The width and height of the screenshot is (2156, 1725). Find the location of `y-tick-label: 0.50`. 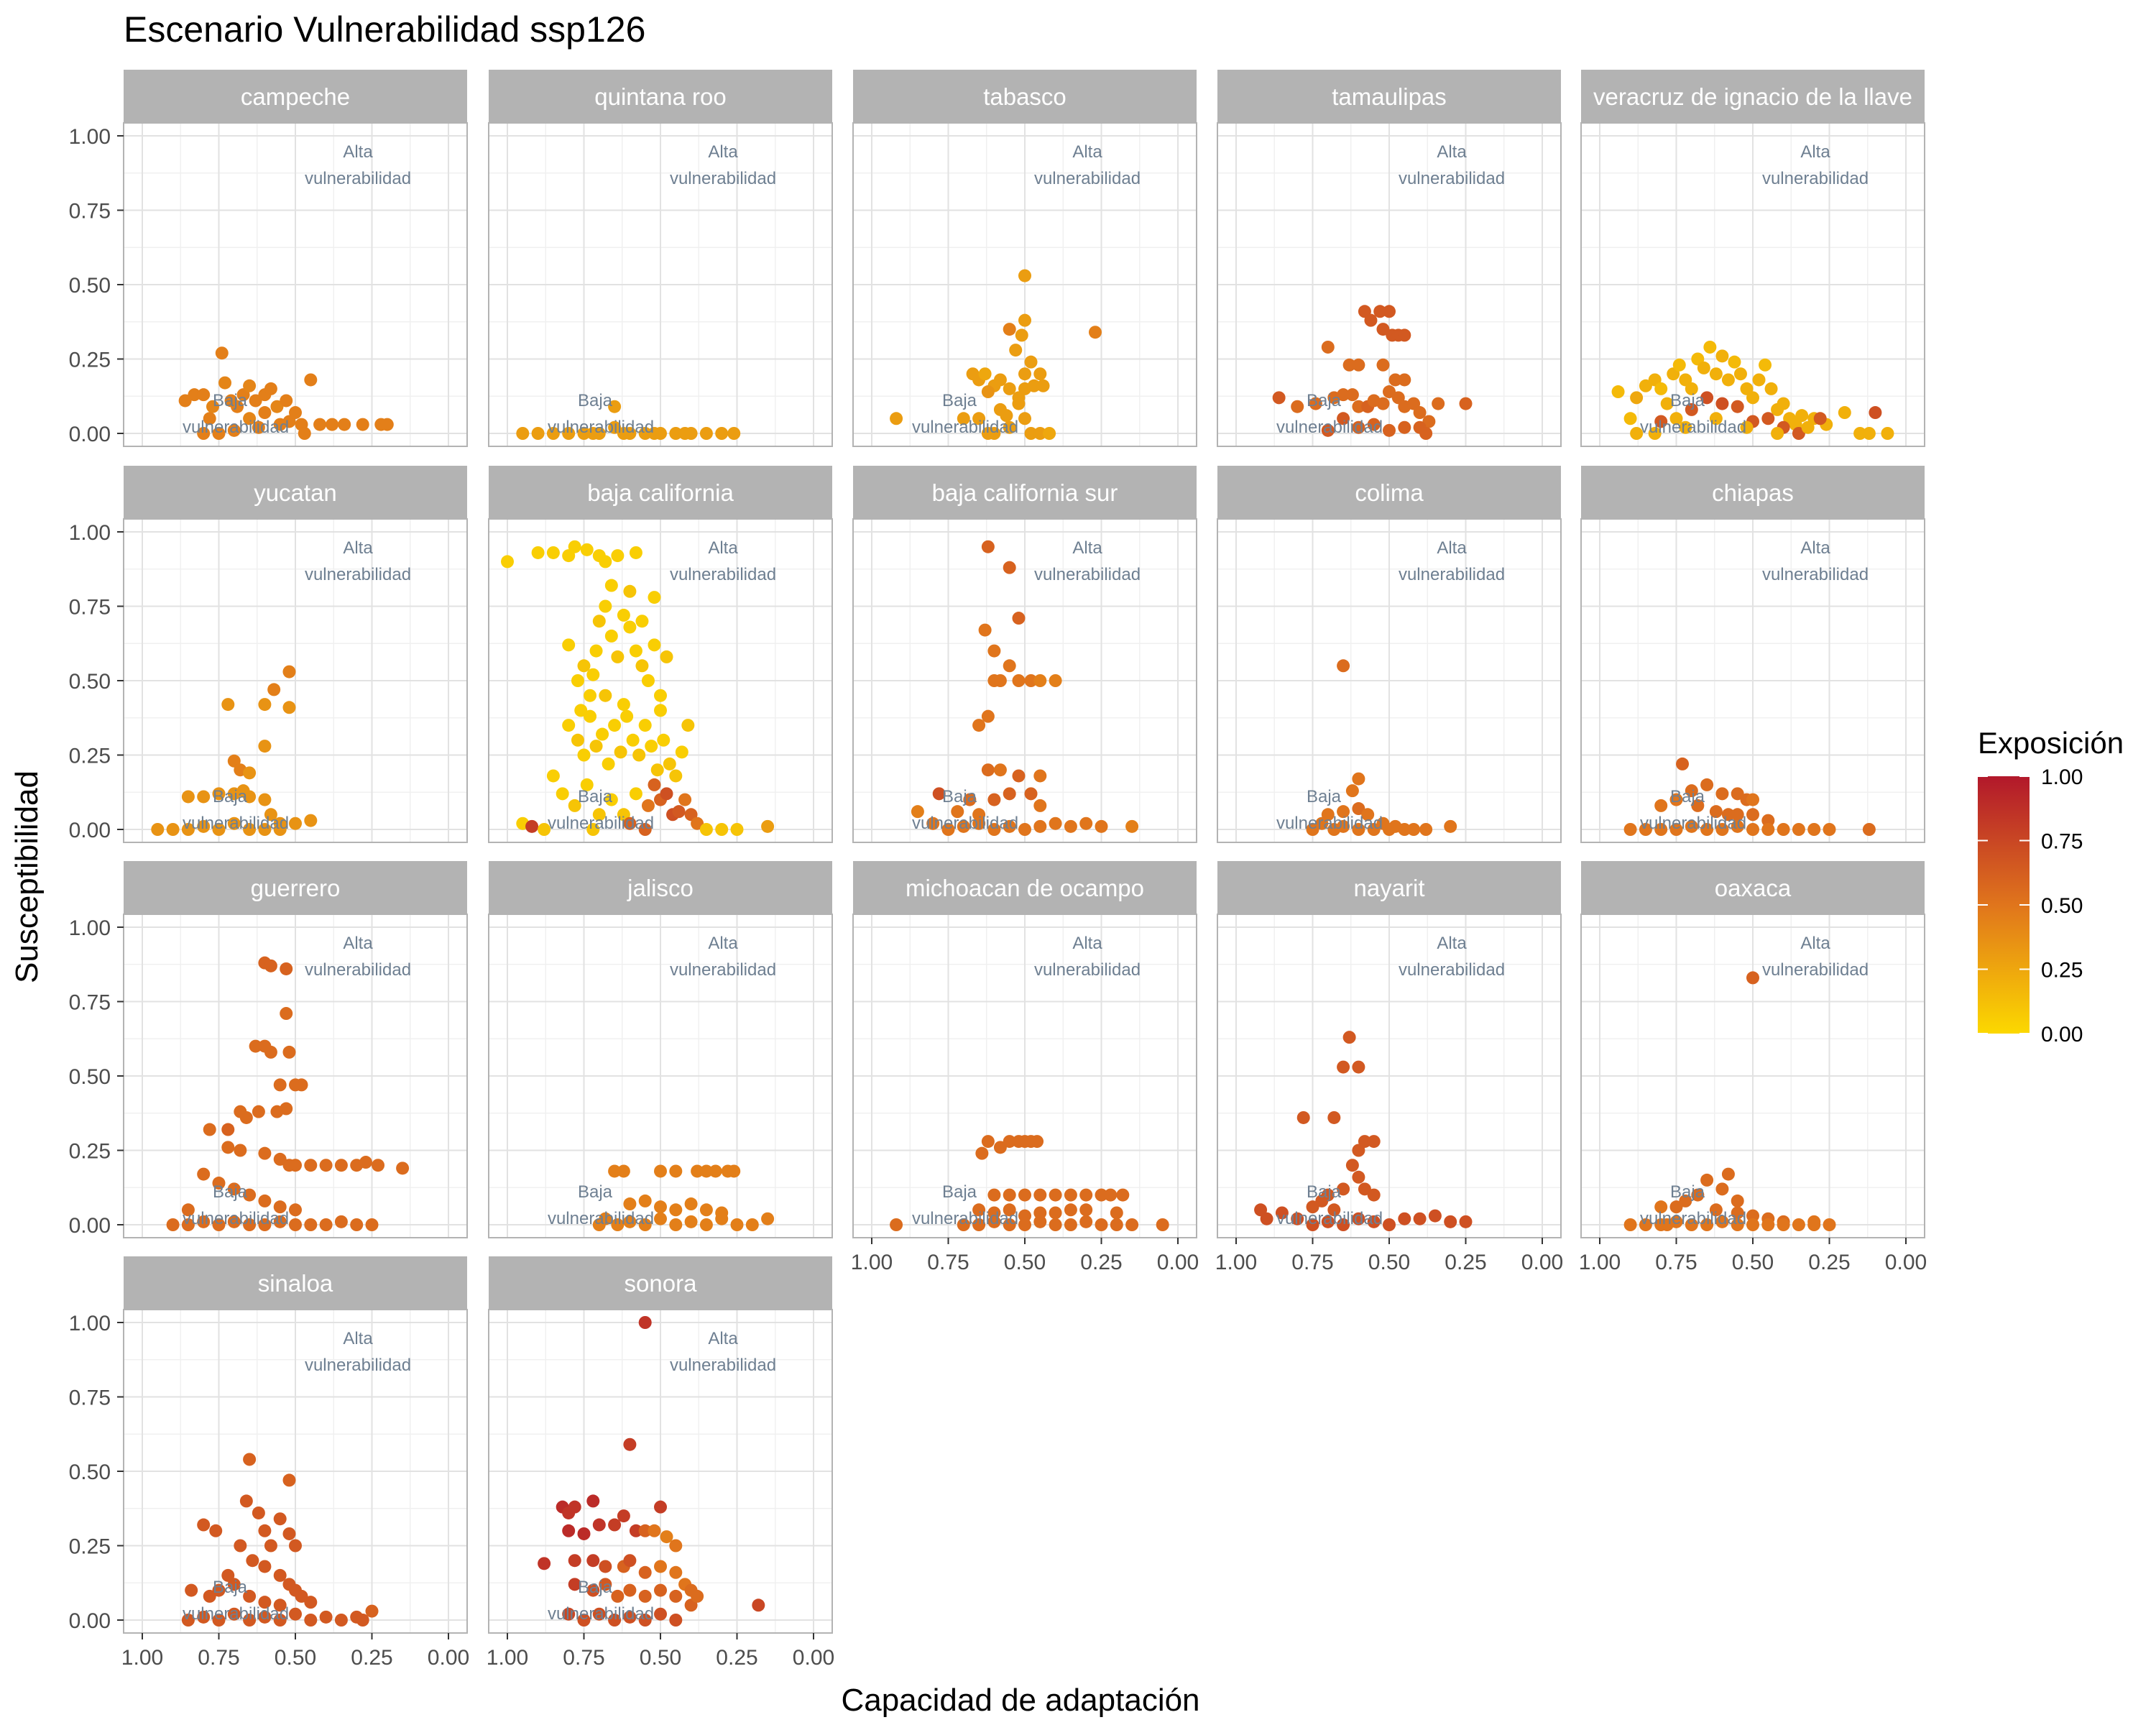

y-tick-label: 0.50 is located at coordinates (90, 286).